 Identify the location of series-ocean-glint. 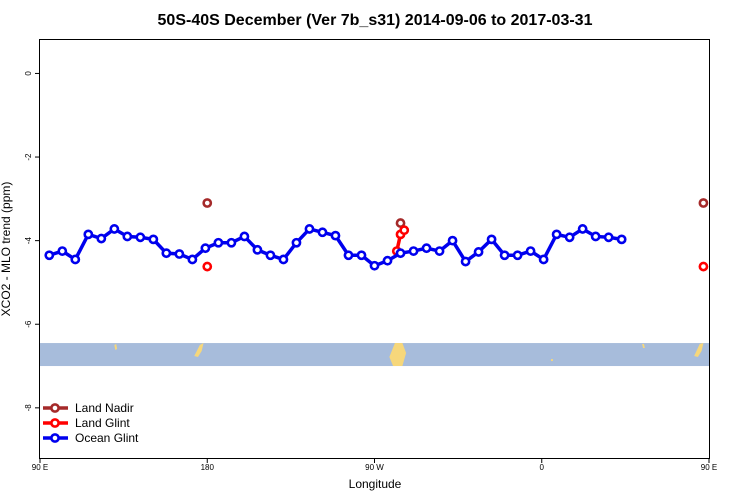
(335, 247).